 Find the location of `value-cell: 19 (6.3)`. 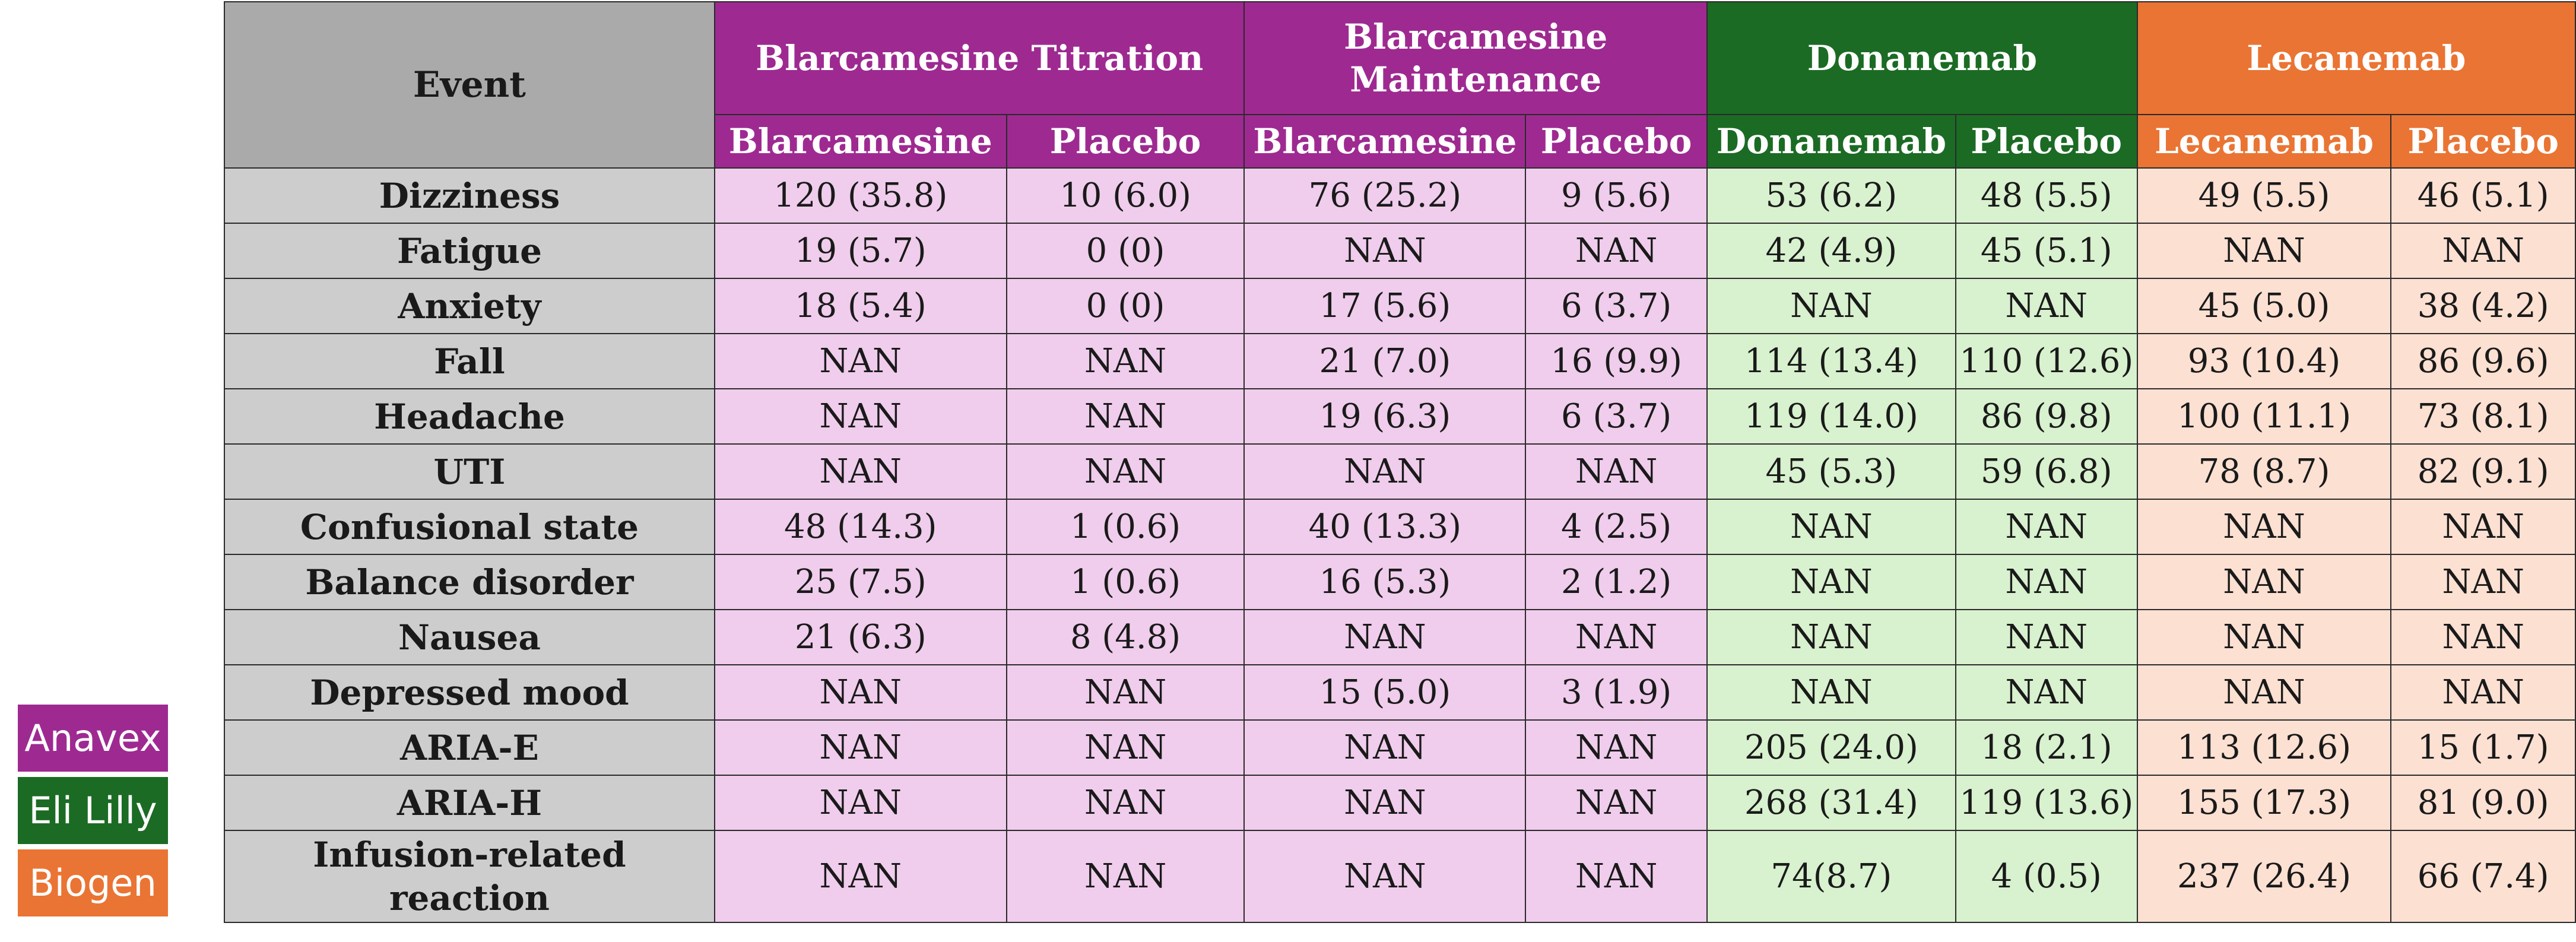

value-cell: 19 (6.3) is located at coordinates (1385, 416).